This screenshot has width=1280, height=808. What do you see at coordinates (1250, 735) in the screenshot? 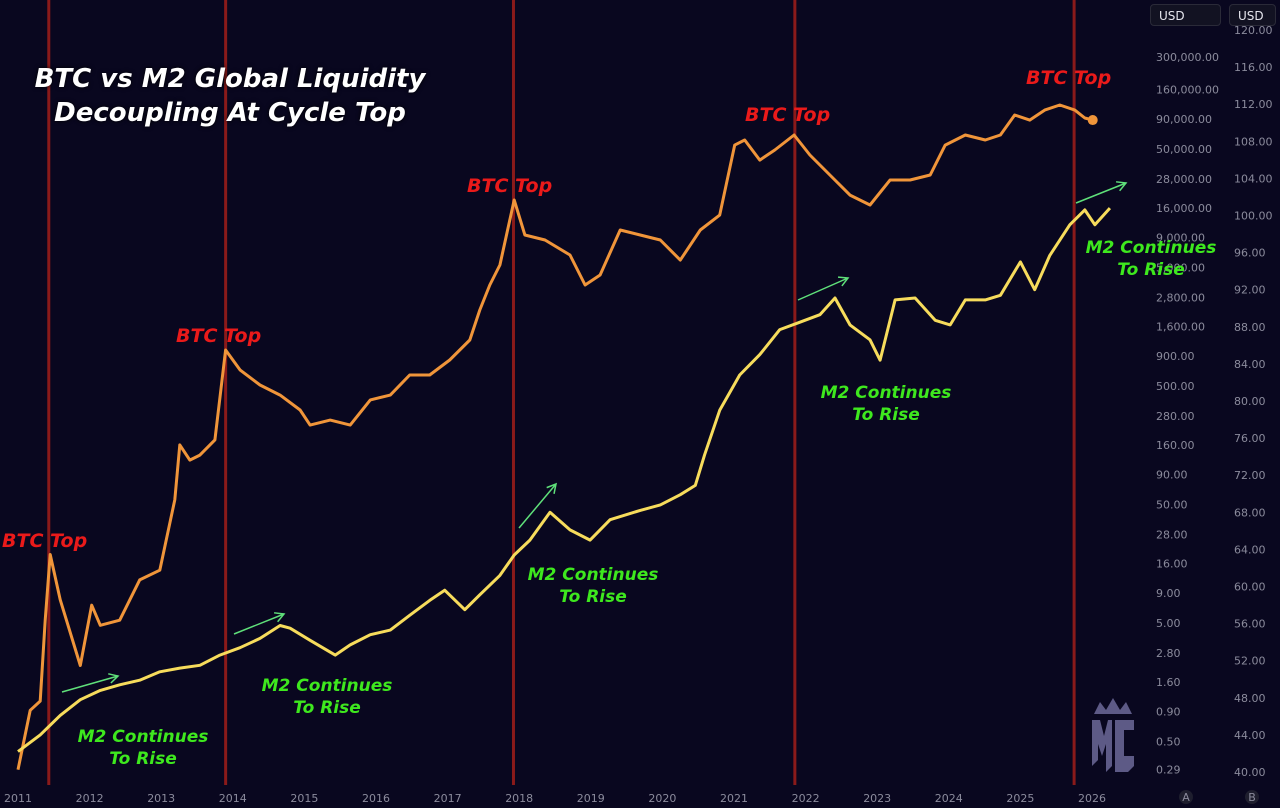
I see `right-axis-tick-label: 44.00` at bounding box center [1250, 735].